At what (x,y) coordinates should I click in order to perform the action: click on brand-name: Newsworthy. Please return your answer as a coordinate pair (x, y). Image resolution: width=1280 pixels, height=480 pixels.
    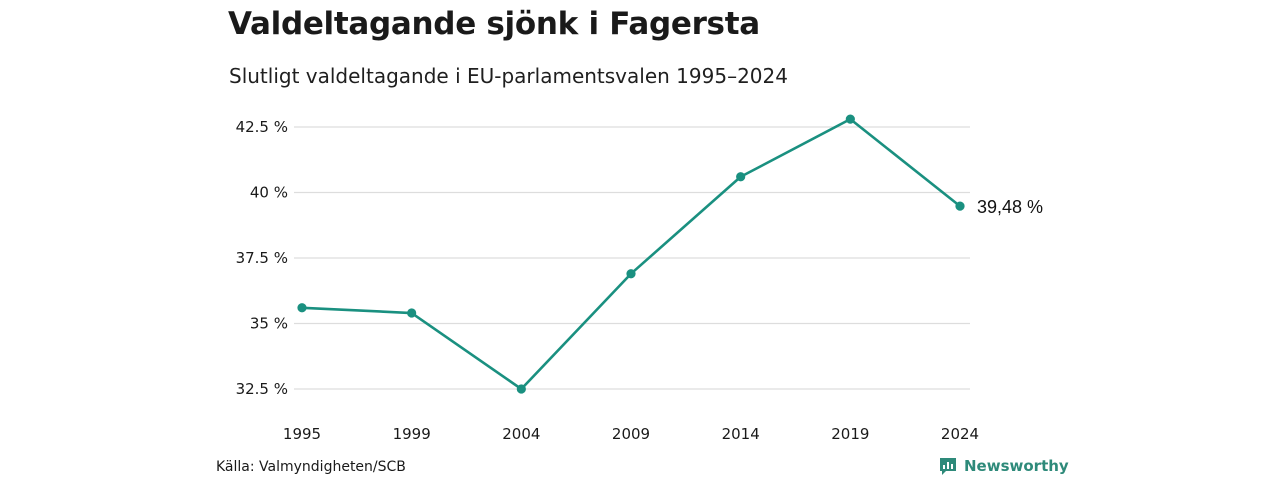
    Looking at the image, I should click on (1016, 466).